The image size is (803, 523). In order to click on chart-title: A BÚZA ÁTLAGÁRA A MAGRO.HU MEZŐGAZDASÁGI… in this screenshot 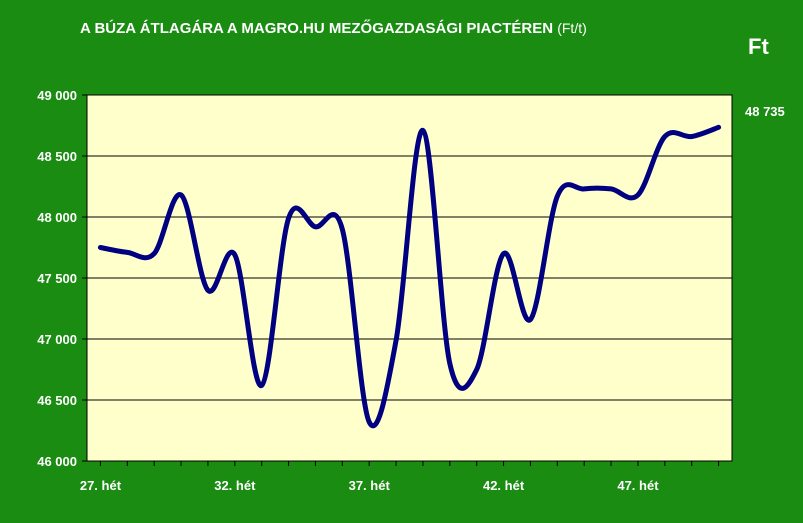, I will do `click(390, 28)`.